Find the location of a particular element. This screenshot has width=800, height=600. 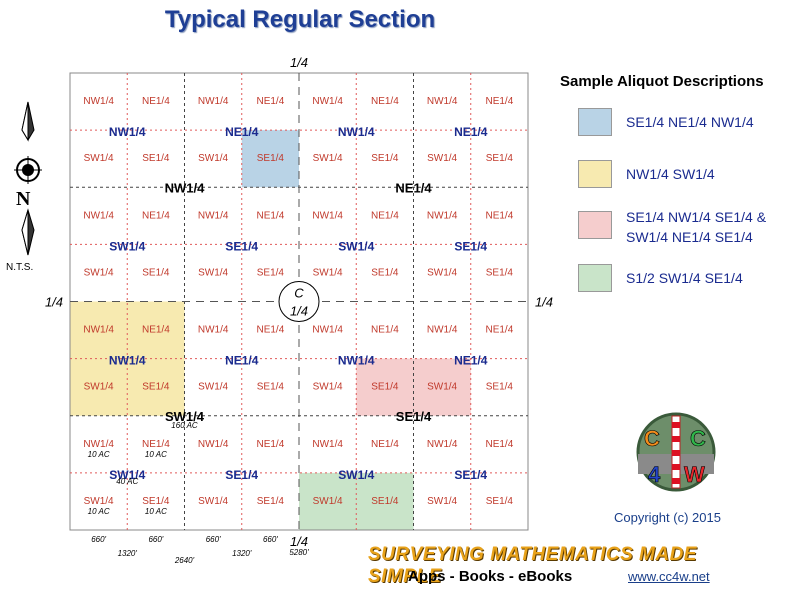

scale-note: N.T.S. is located at coordinates (20, 267).